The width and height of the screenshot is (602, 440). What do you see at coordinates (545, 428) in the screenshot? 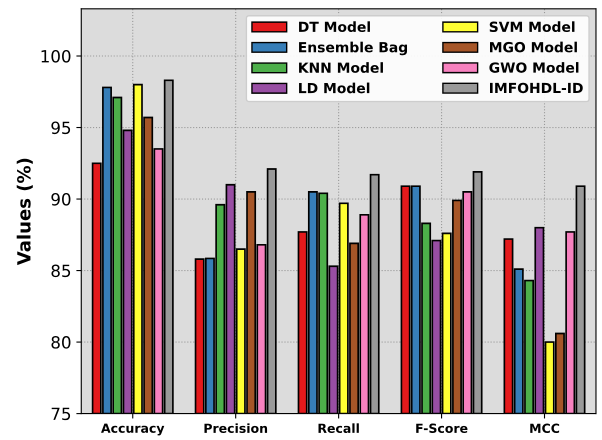
I see `x-tick-label: MCC` at bounding box center [545, 428].